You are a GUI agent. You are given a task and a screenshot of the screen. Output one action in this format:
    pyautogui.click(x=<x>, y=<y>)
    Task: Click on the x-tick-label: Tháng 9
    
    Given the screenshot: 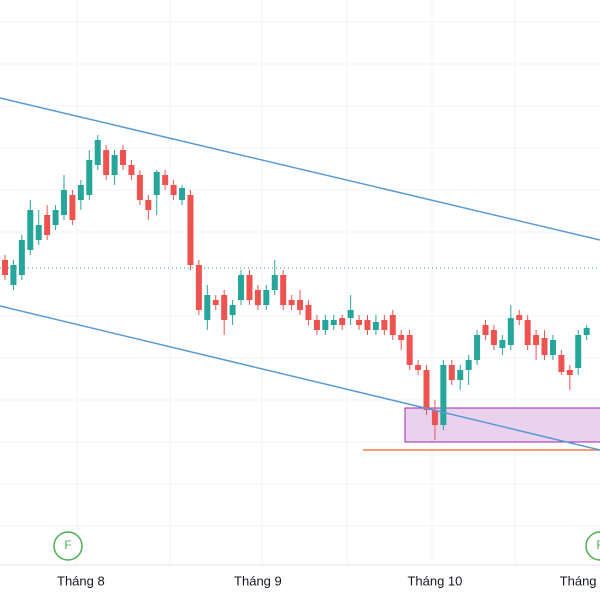 What is the action you would take?
    pyautogui.click(x=258, y=580)
    